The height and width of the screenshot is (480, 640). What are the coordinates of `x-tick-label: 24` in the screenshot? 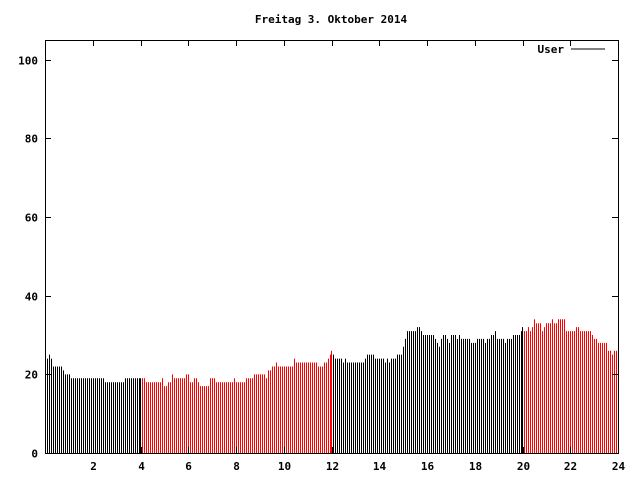 It's located at (619, 466).